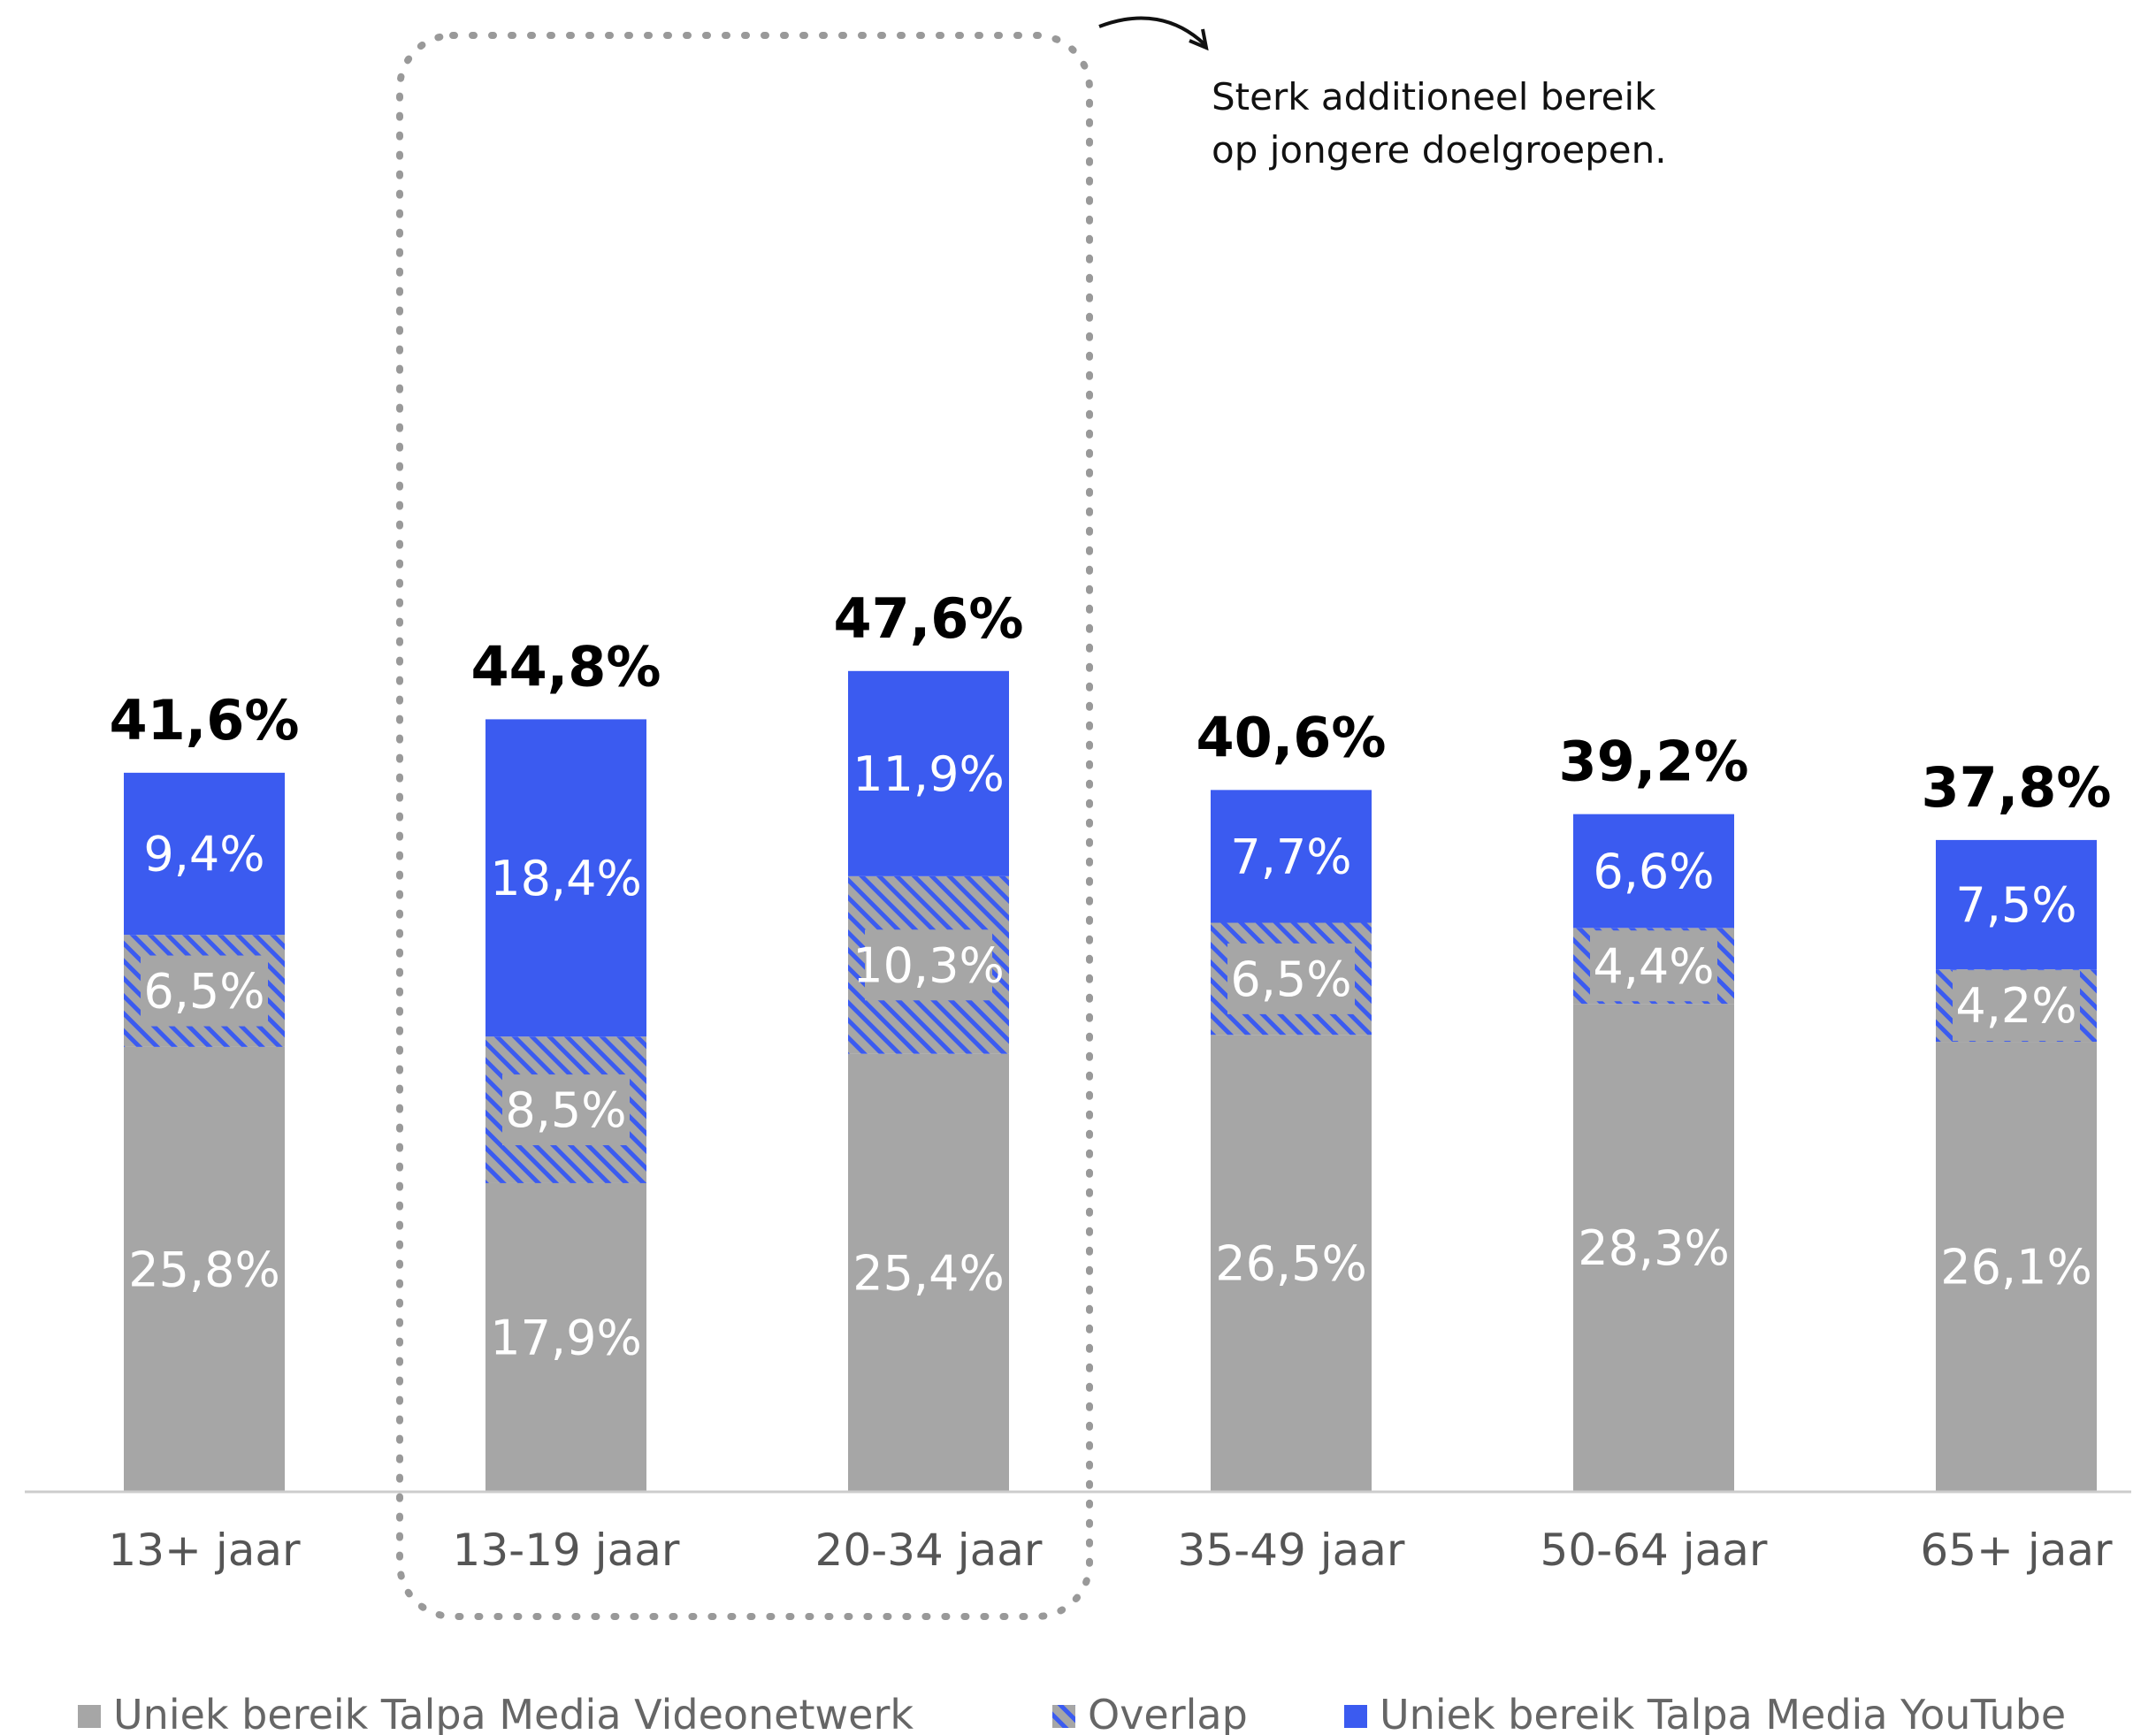 This screenshot has height=1735, width=2156. I want to click on segment-value-label: 17,9%, so click(566, 1337).